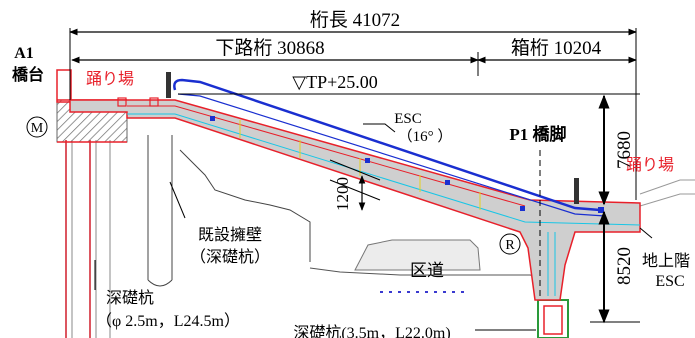 Image resolution: width=695 pixels, height=338 pixels. What do you see at coordinates (624, 266) in the screenshot?
I see `height-lower-label: 8520` at bounding box center [624, 266].